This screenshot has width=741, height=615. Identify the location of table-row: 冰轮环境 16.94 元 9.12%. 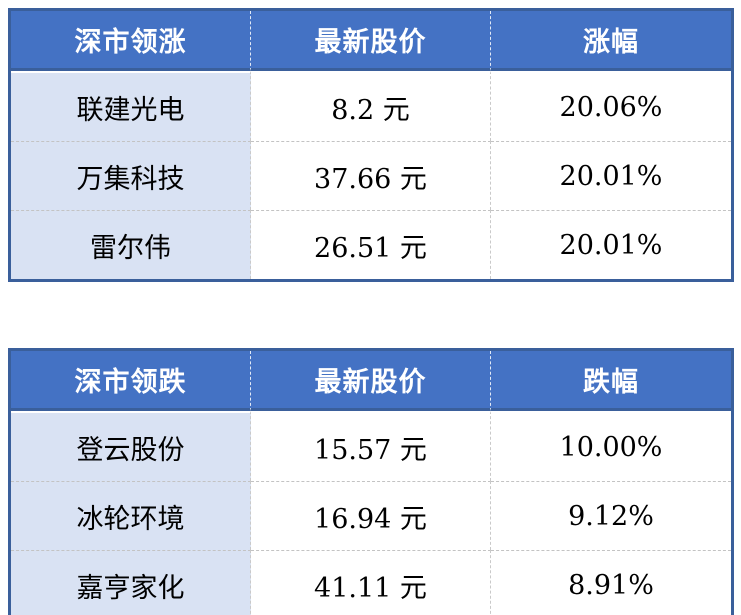
(371, 515).